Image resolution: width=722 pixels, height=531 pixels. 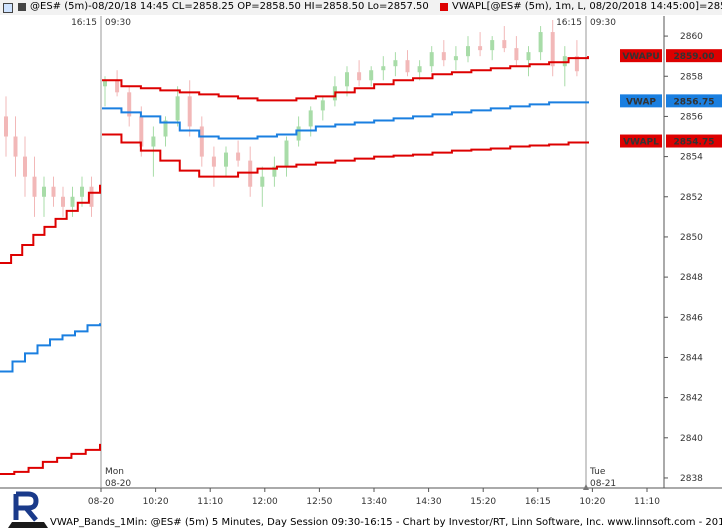 I want to click on y-tick-label: 2840, so click(x=691, y=439).